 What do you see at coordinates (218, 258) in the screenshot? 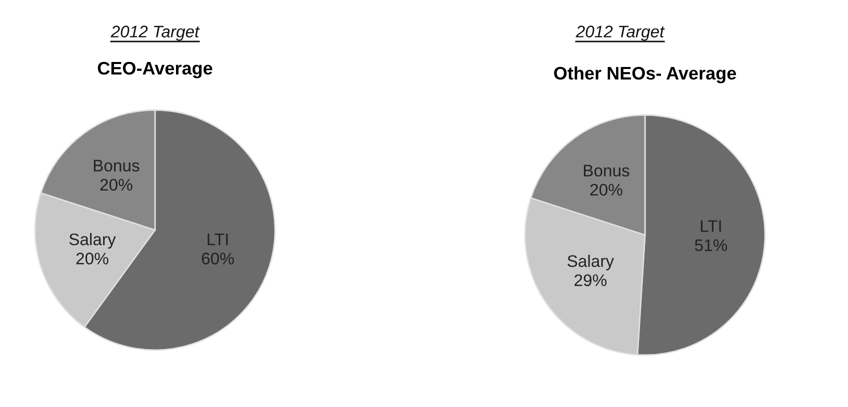
I see `data-label: 60%` at bounding box center [218, 258].